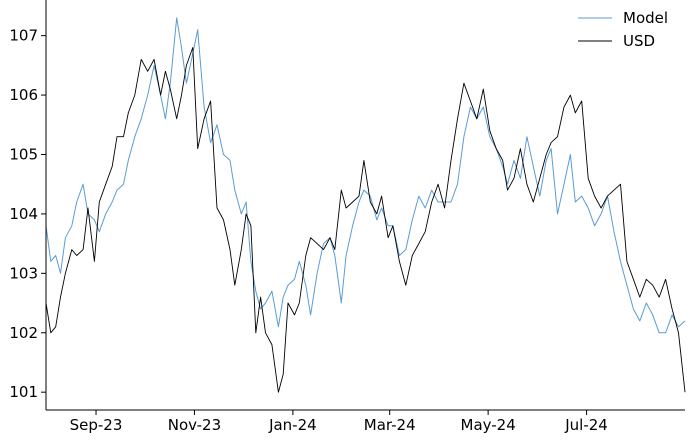 The image size is (690, 446). I want to click on y-tick-label: 107, so click(23, 36).